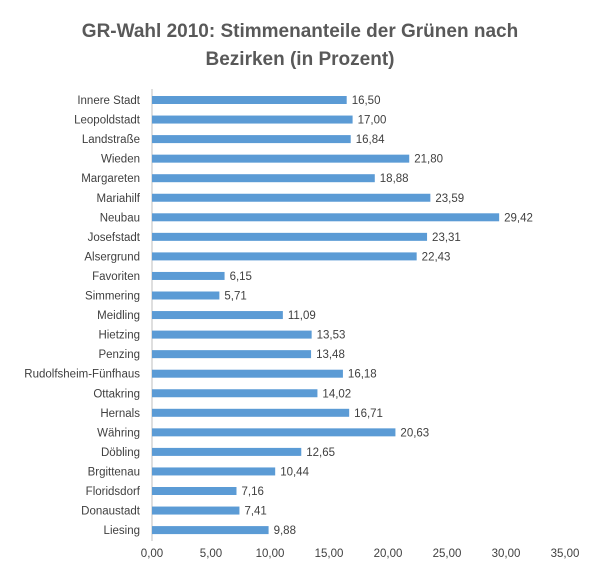 This screenshot has width=600, height=580. I want to click on data-label: 10,44, so click(294, 472).